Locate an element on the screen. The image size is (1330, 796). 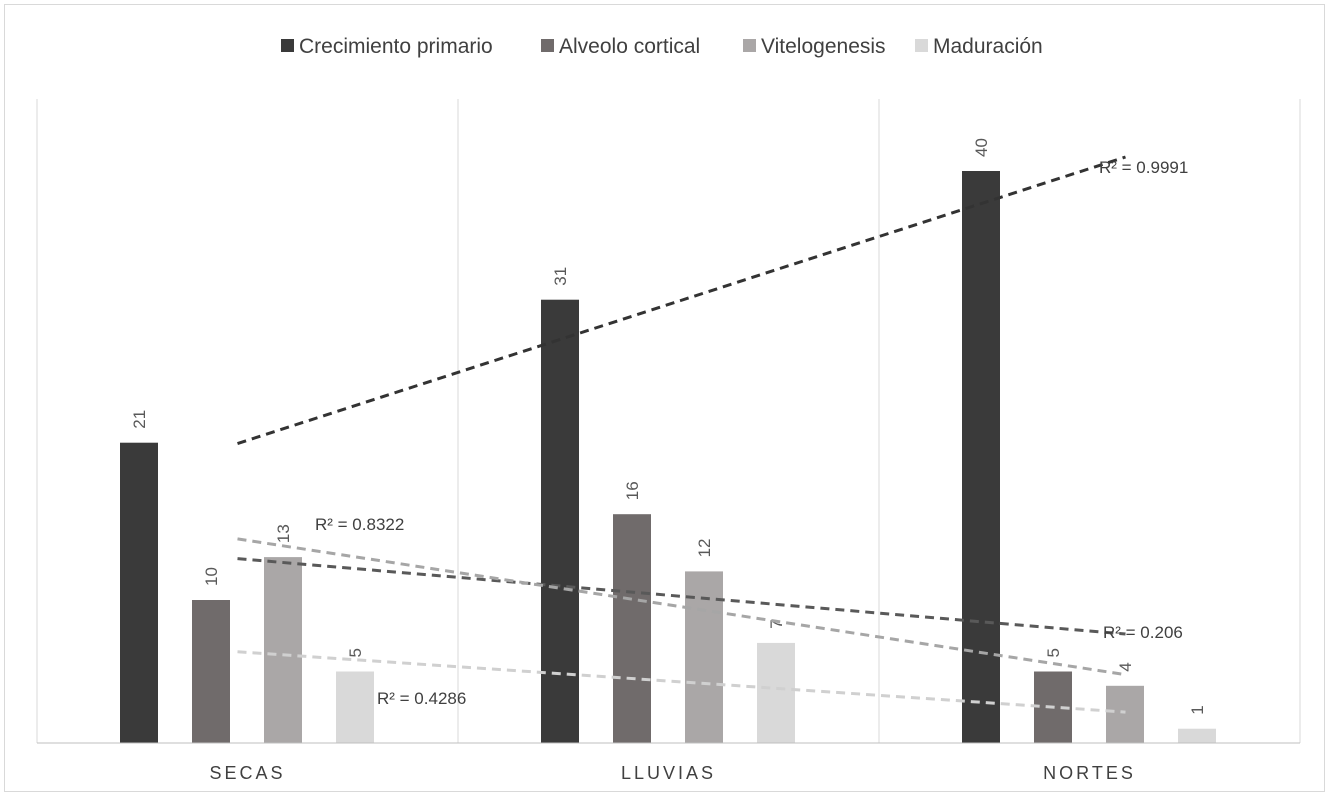
category-label: SECAS is located at coordinates (247, 773).